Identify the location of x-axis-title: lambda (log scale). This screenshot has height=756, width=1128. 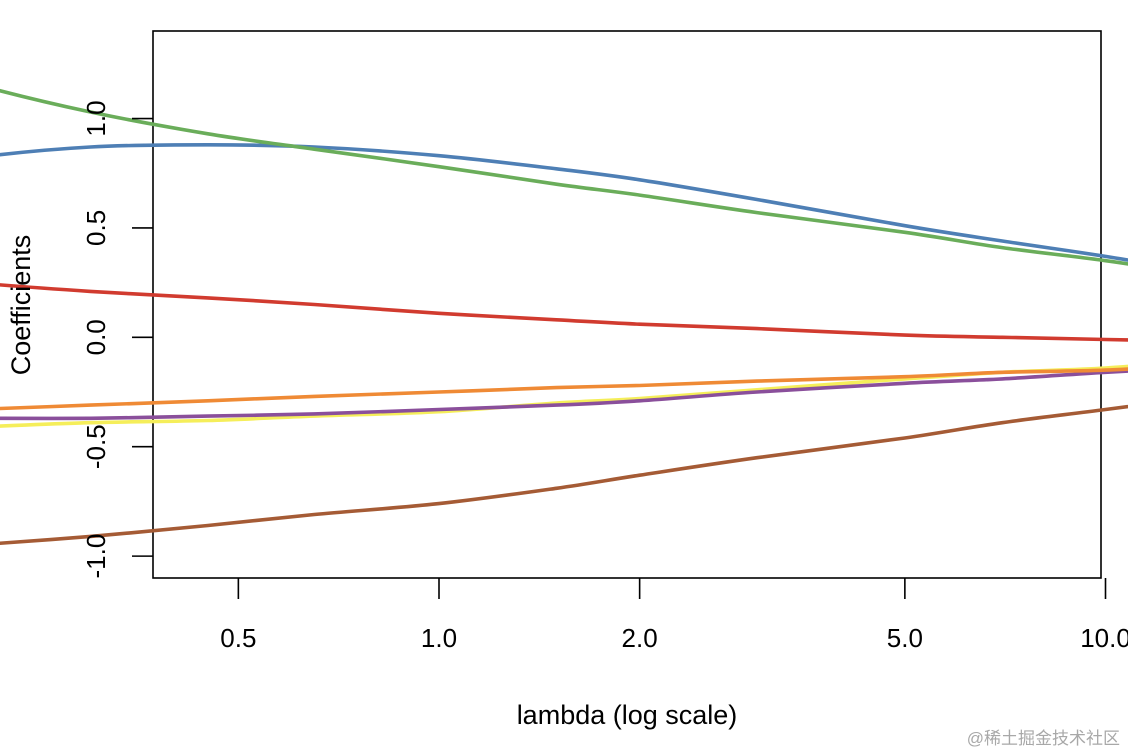
(627, 715).